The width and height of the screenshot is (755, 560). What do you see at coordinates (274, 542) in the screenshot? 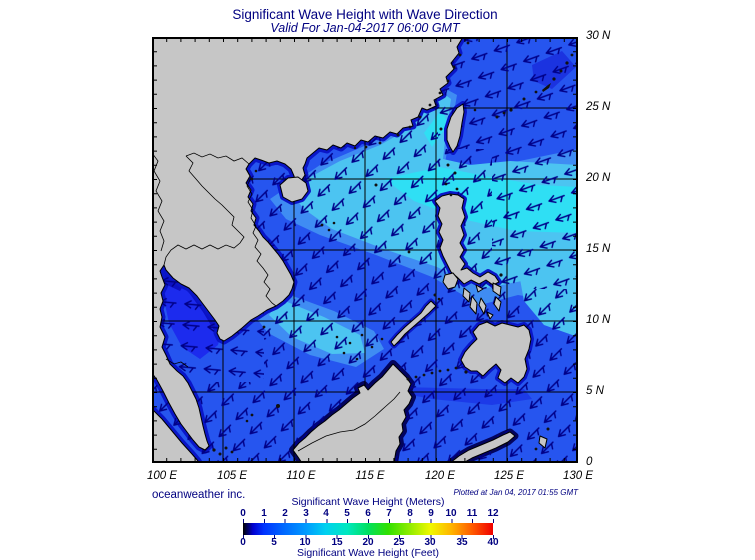
I see `colorbar-feet-tick: 5` at bounding box center [274, 542].